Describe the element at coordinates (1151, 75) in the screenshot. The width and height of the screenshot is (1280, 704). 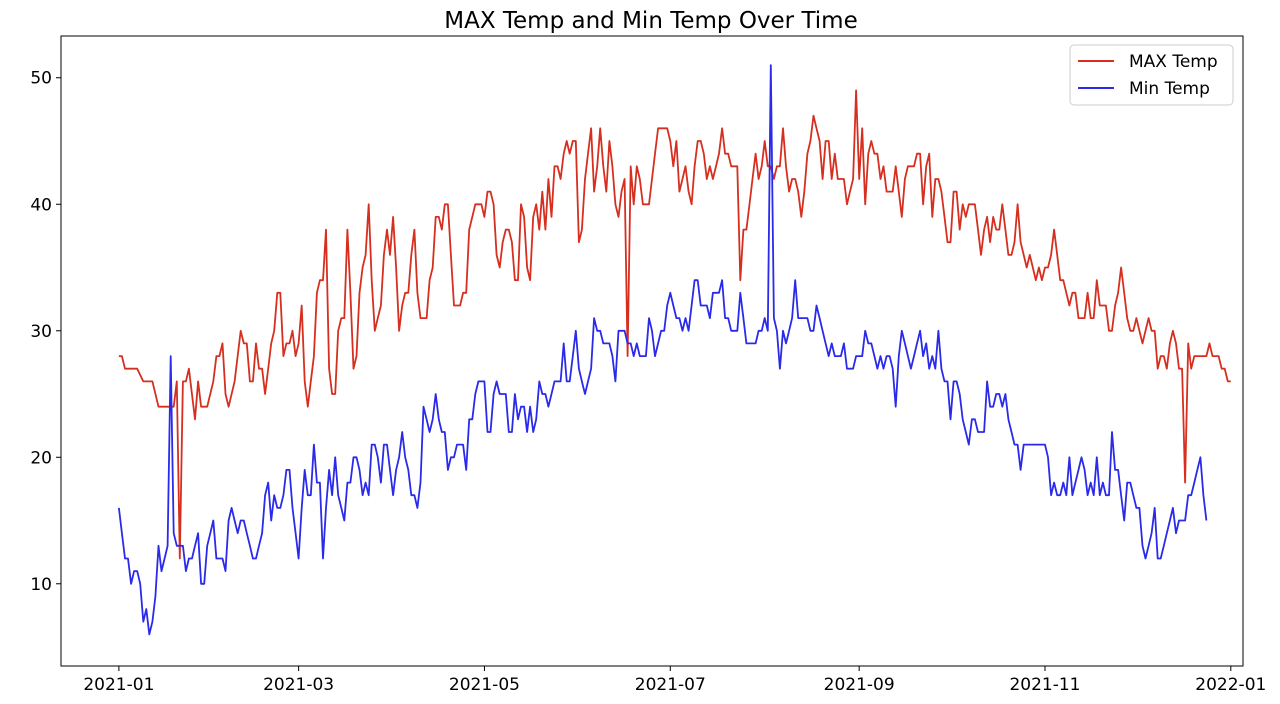
I see `legend: MAX Temp Min Temp` at that location.